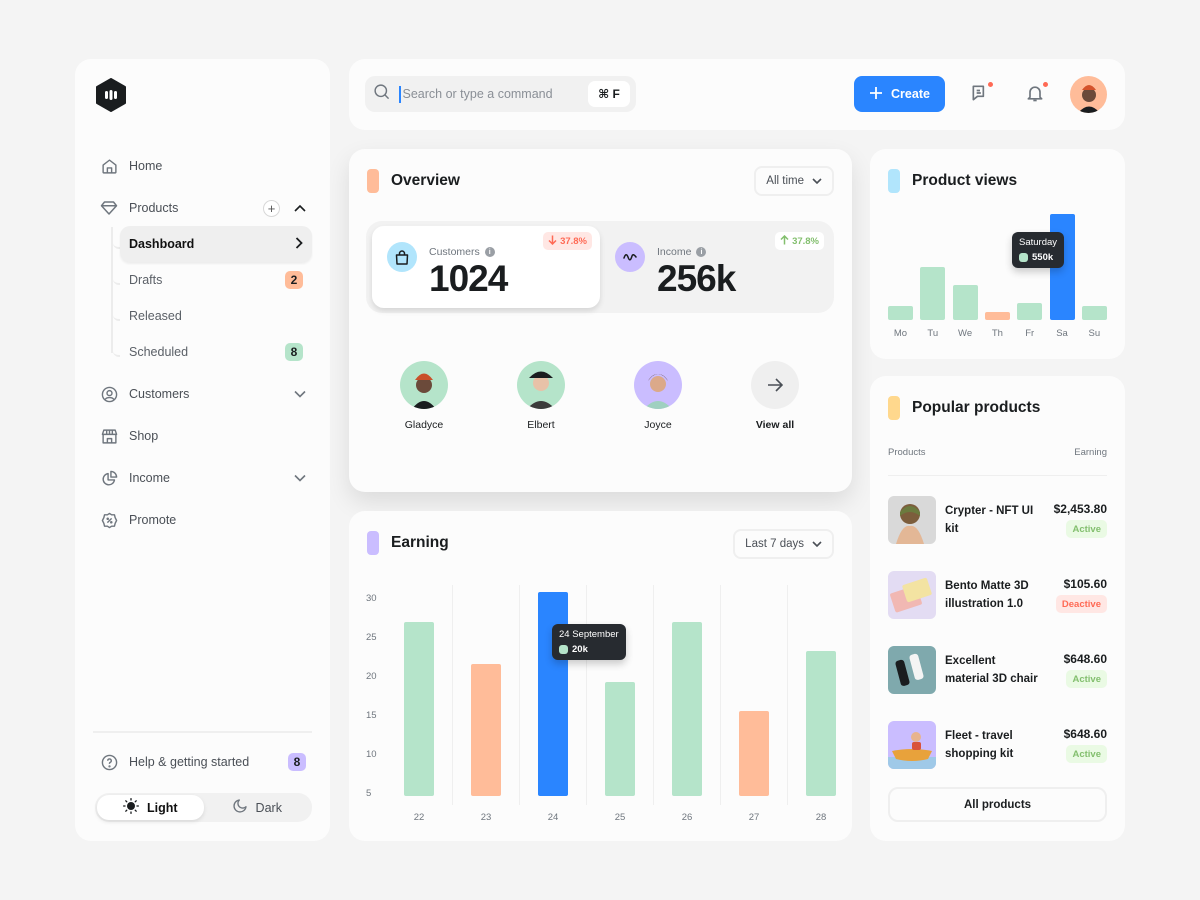 Image resolution: width=1200 pixels, height=900 pixels. Describe the element at coordinates (775, 396) in the screenshot. I see `view-all-customers-button: View all` at that location.